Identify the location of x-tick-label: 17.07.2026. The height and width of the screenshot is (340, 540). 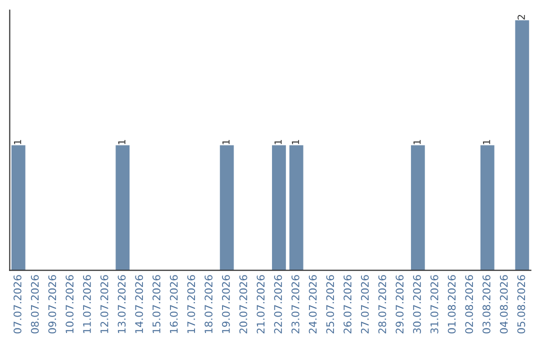
(191, 304).